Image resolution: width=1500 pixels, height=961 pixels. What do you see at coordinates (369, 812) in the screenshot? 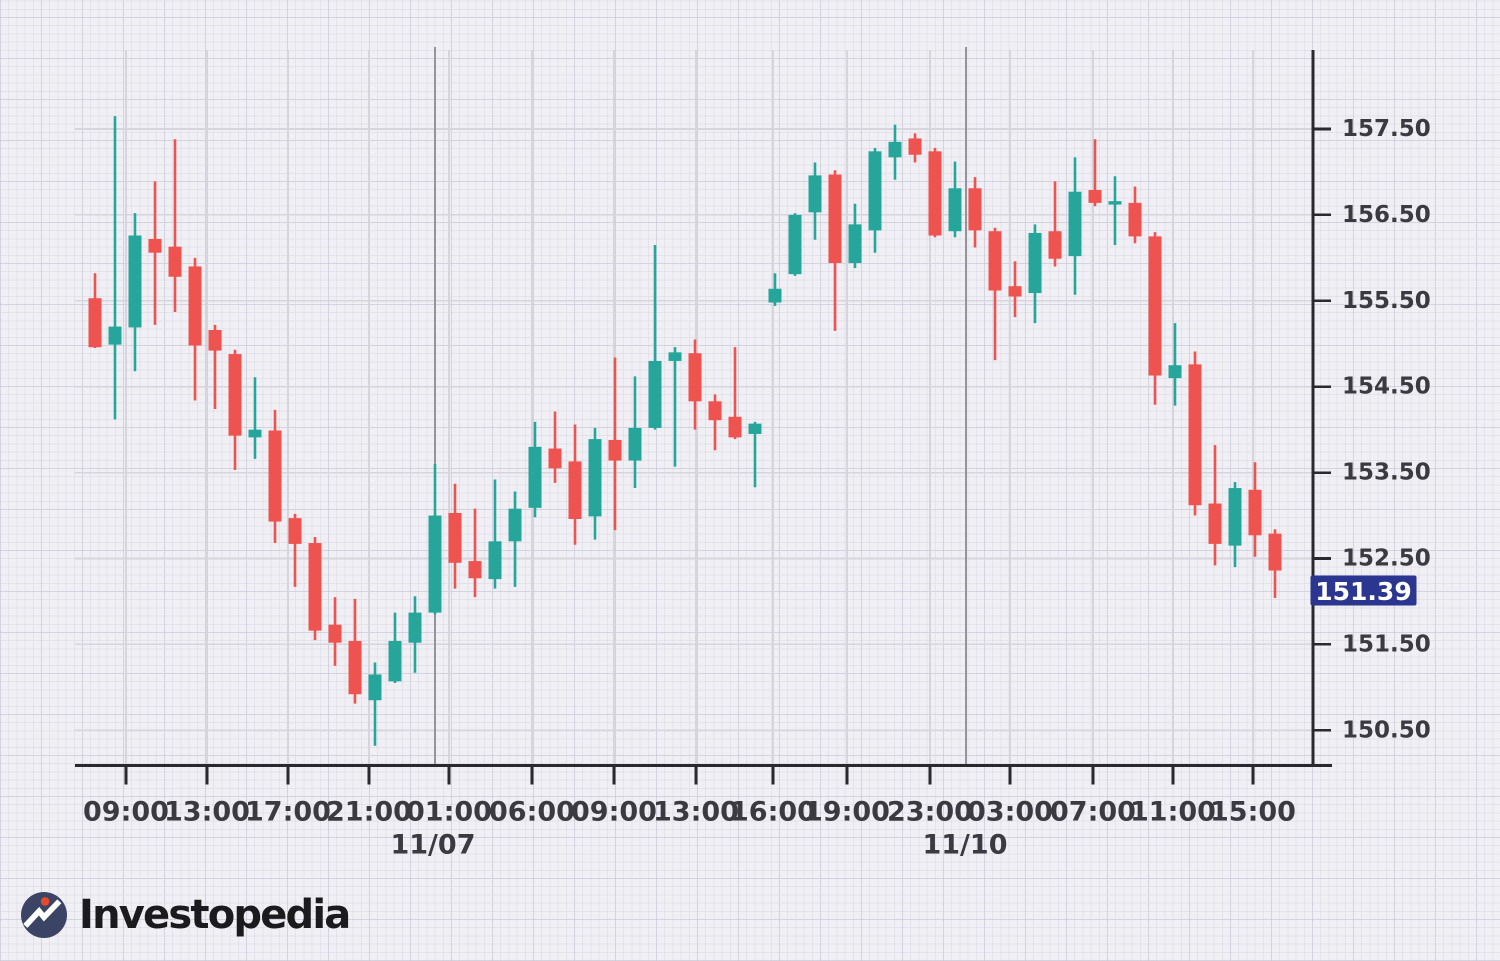
I see `time-tick-label: 21:00` at bounding box center [369, 812].